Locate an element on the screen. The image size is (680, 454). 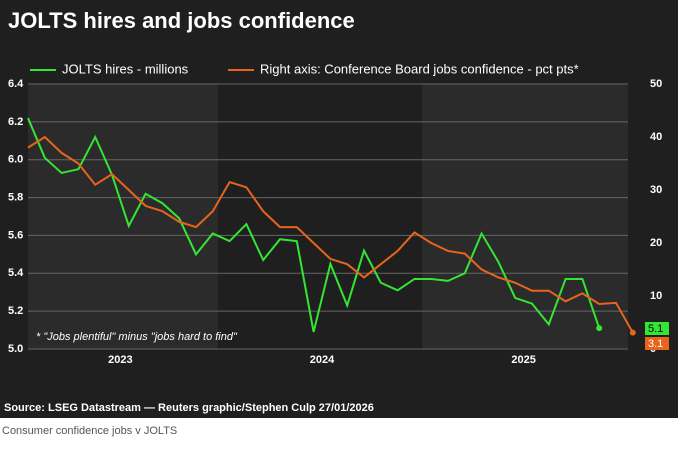
y-tick-label: 5.8 is located at coordinates (15, 197).